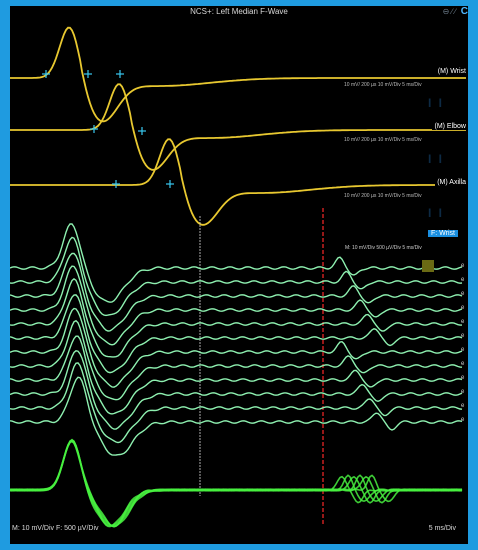 Image resolution: width=478 pixels, height=550 pixels. I want to click on trace-scale-elbow: 10 mV/ 200 µs 10 mV/Div 5 ms/Div, so click(383, 140).